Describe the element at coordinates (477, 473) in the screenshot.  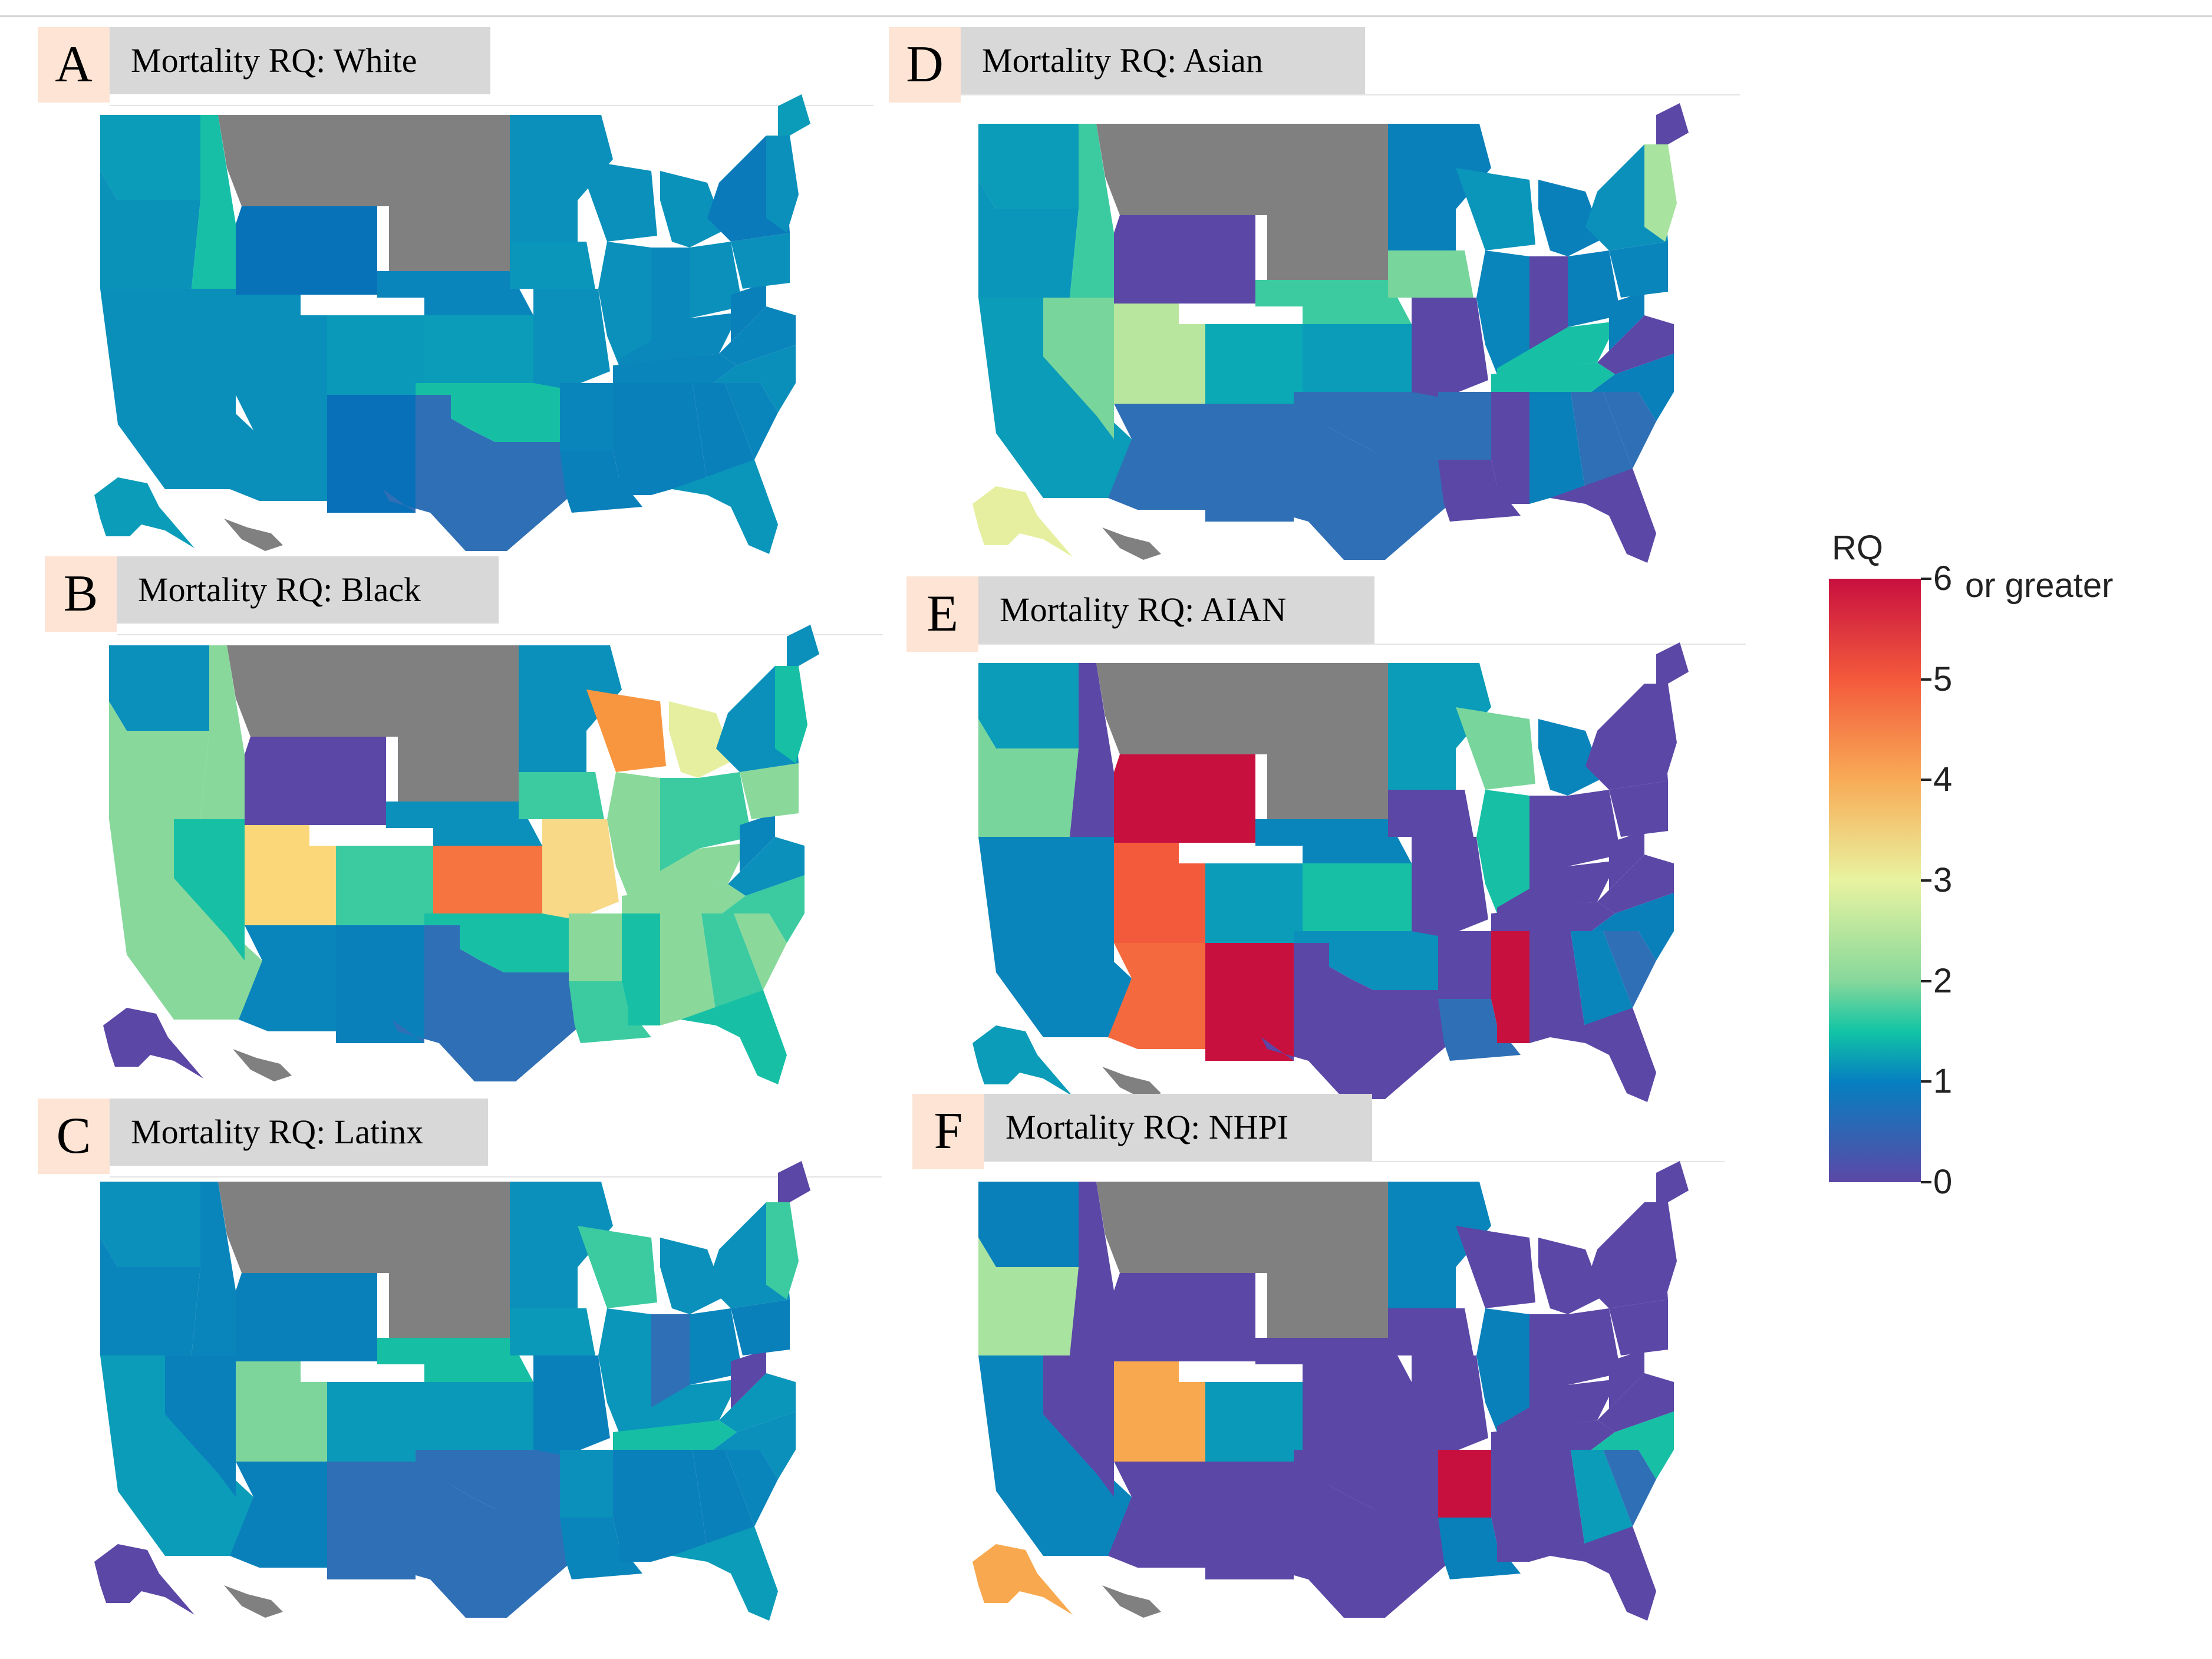
I see `state-tx` at that location.